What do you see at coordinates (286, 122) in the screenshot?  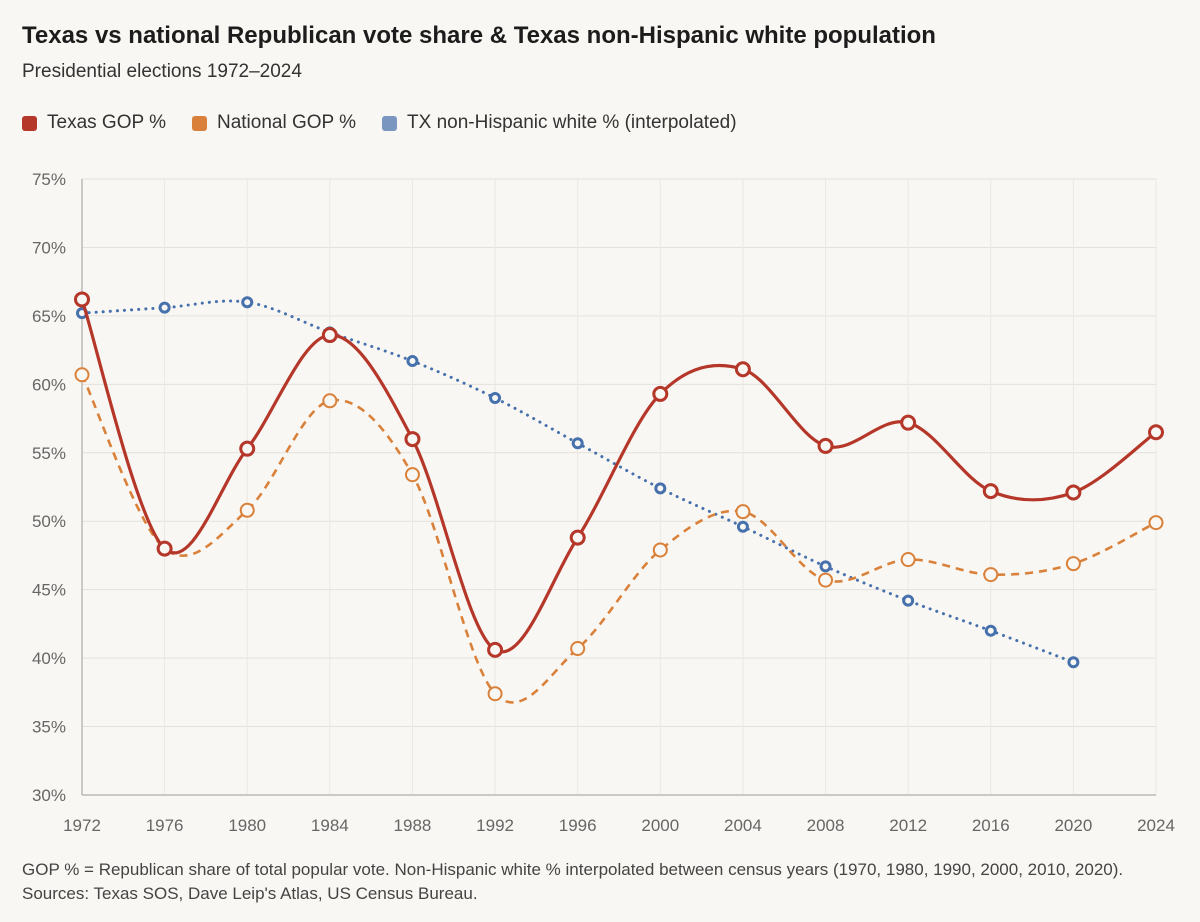 I see `legend-label-national-gop: National GOP %` at bounding box center [286, 122].